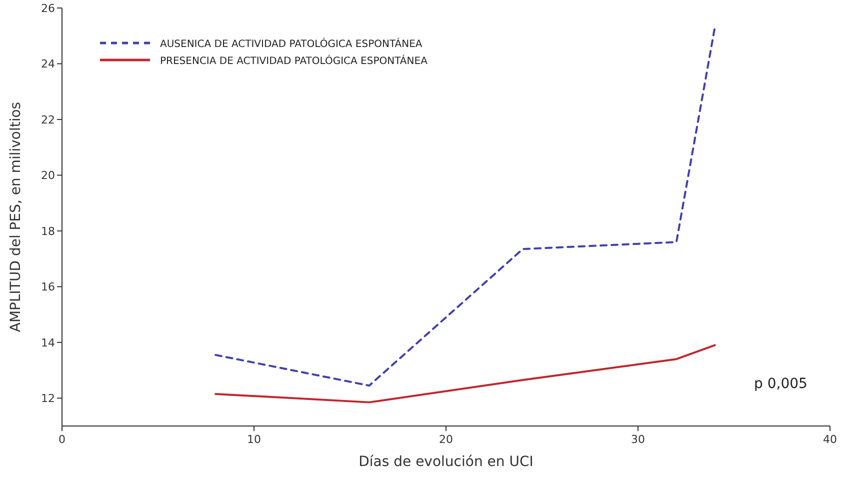 The width and height of the screenshot is (846, 478). What do you see at coordinates (446, 439) in the screenshot?
I see `x-tick-label: 20` at bounding box center [446, 439].